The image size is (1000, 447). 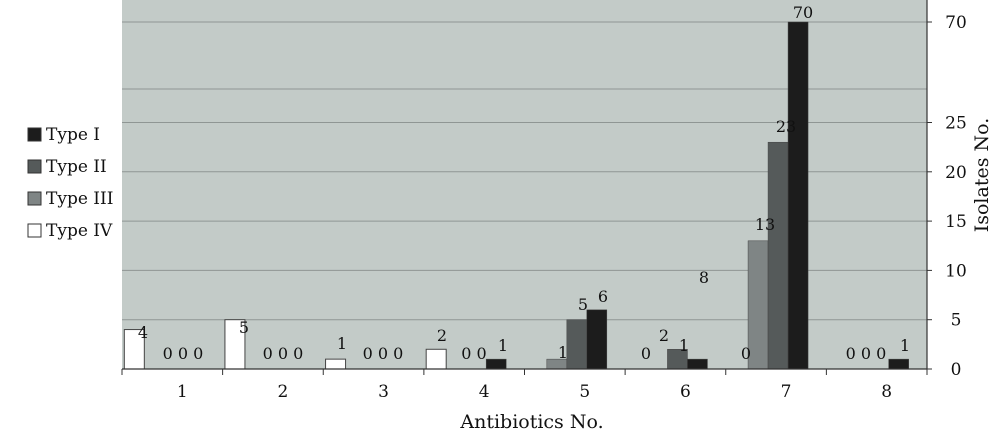 I want to click on x-tick-label: 4, so click(x=484, y=392).